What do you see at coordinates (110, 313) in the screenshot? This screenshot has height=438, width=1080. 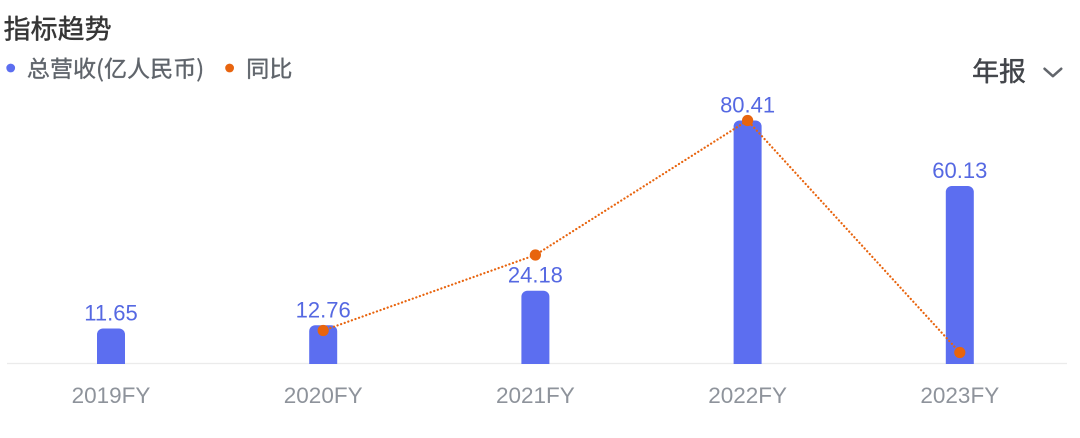 I see `svg-text: 11.65` at bounding box center [110, 313].